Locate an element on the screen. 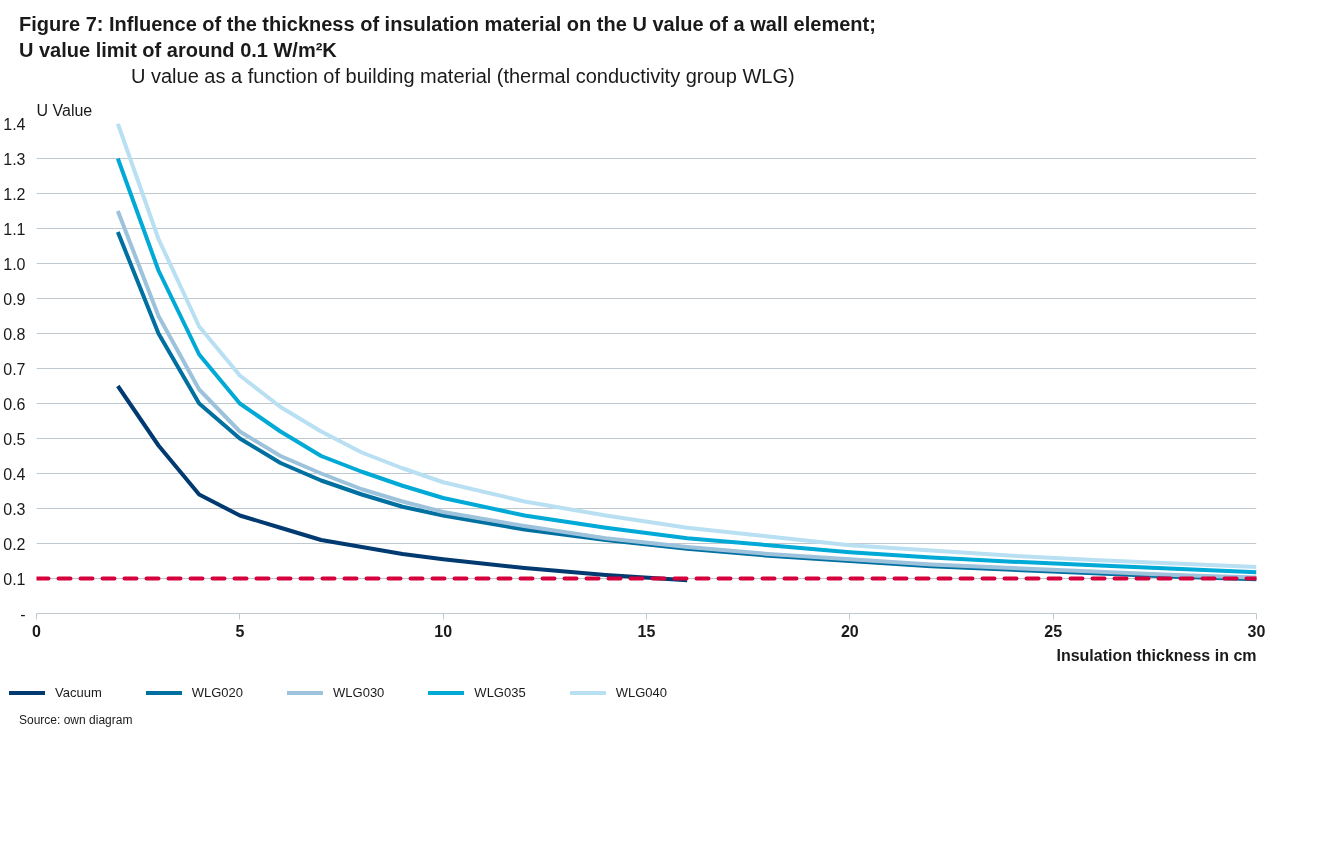  x-tick-label: 0 is located at coordinates (37, 631).